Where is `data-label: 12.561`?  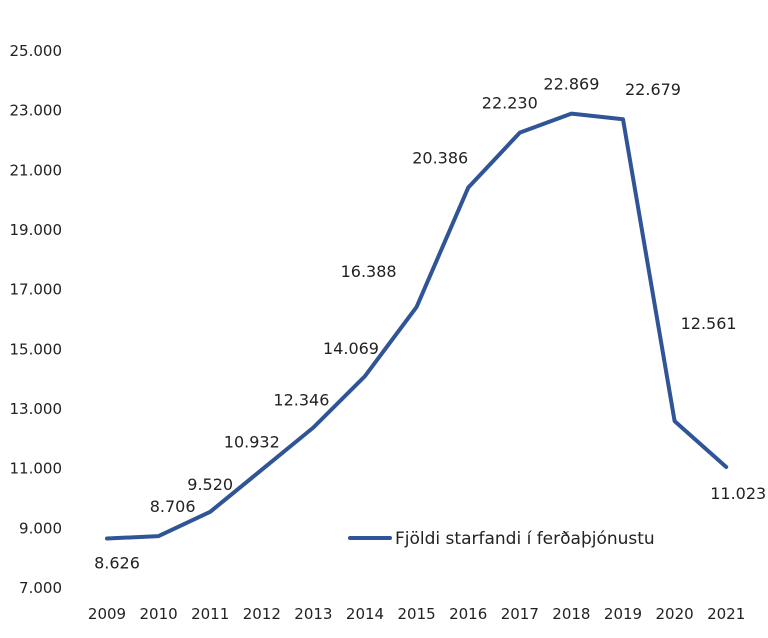
data-label: 12.561 is located at coordinates (709, 323).